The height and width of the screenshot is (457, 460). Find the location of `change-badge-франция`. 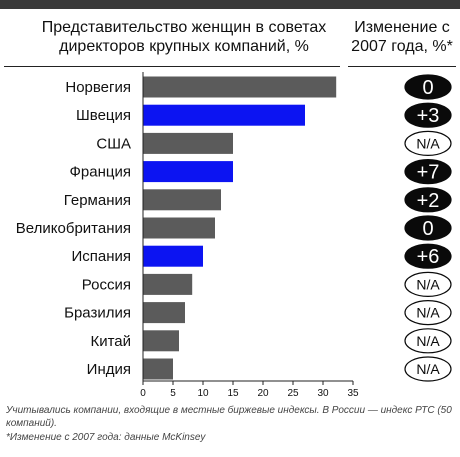

change-badge-франция is located at coordinates (428, 172).